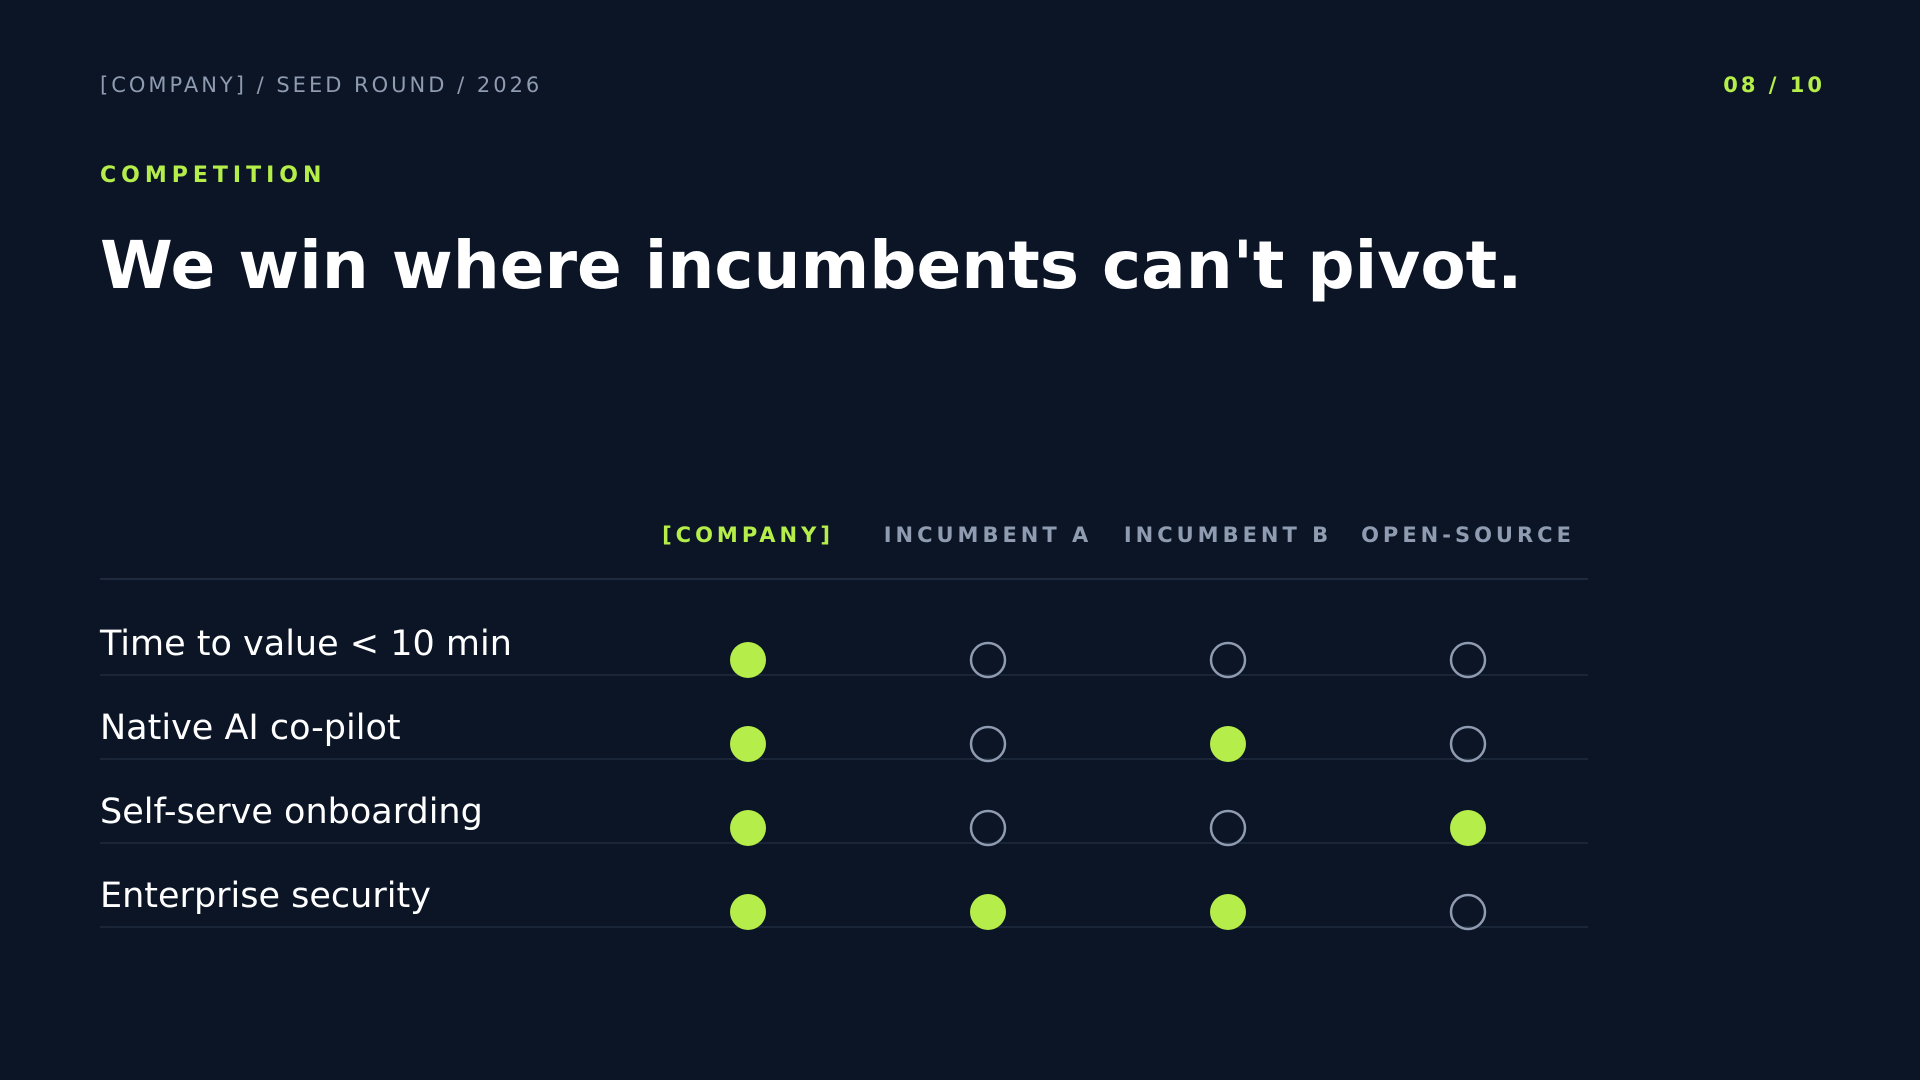  I want to click on column-header: OPEN-SOURCE, so click(1468, 535).